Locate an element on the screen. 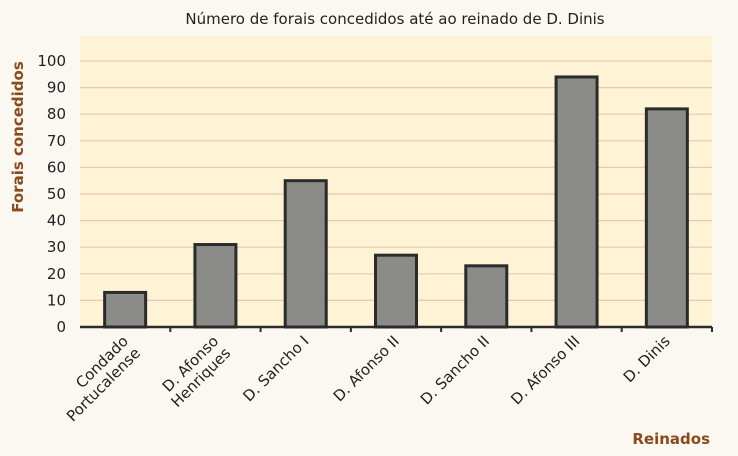  y-tick-label: 60 is located at coordinates (56, 167).